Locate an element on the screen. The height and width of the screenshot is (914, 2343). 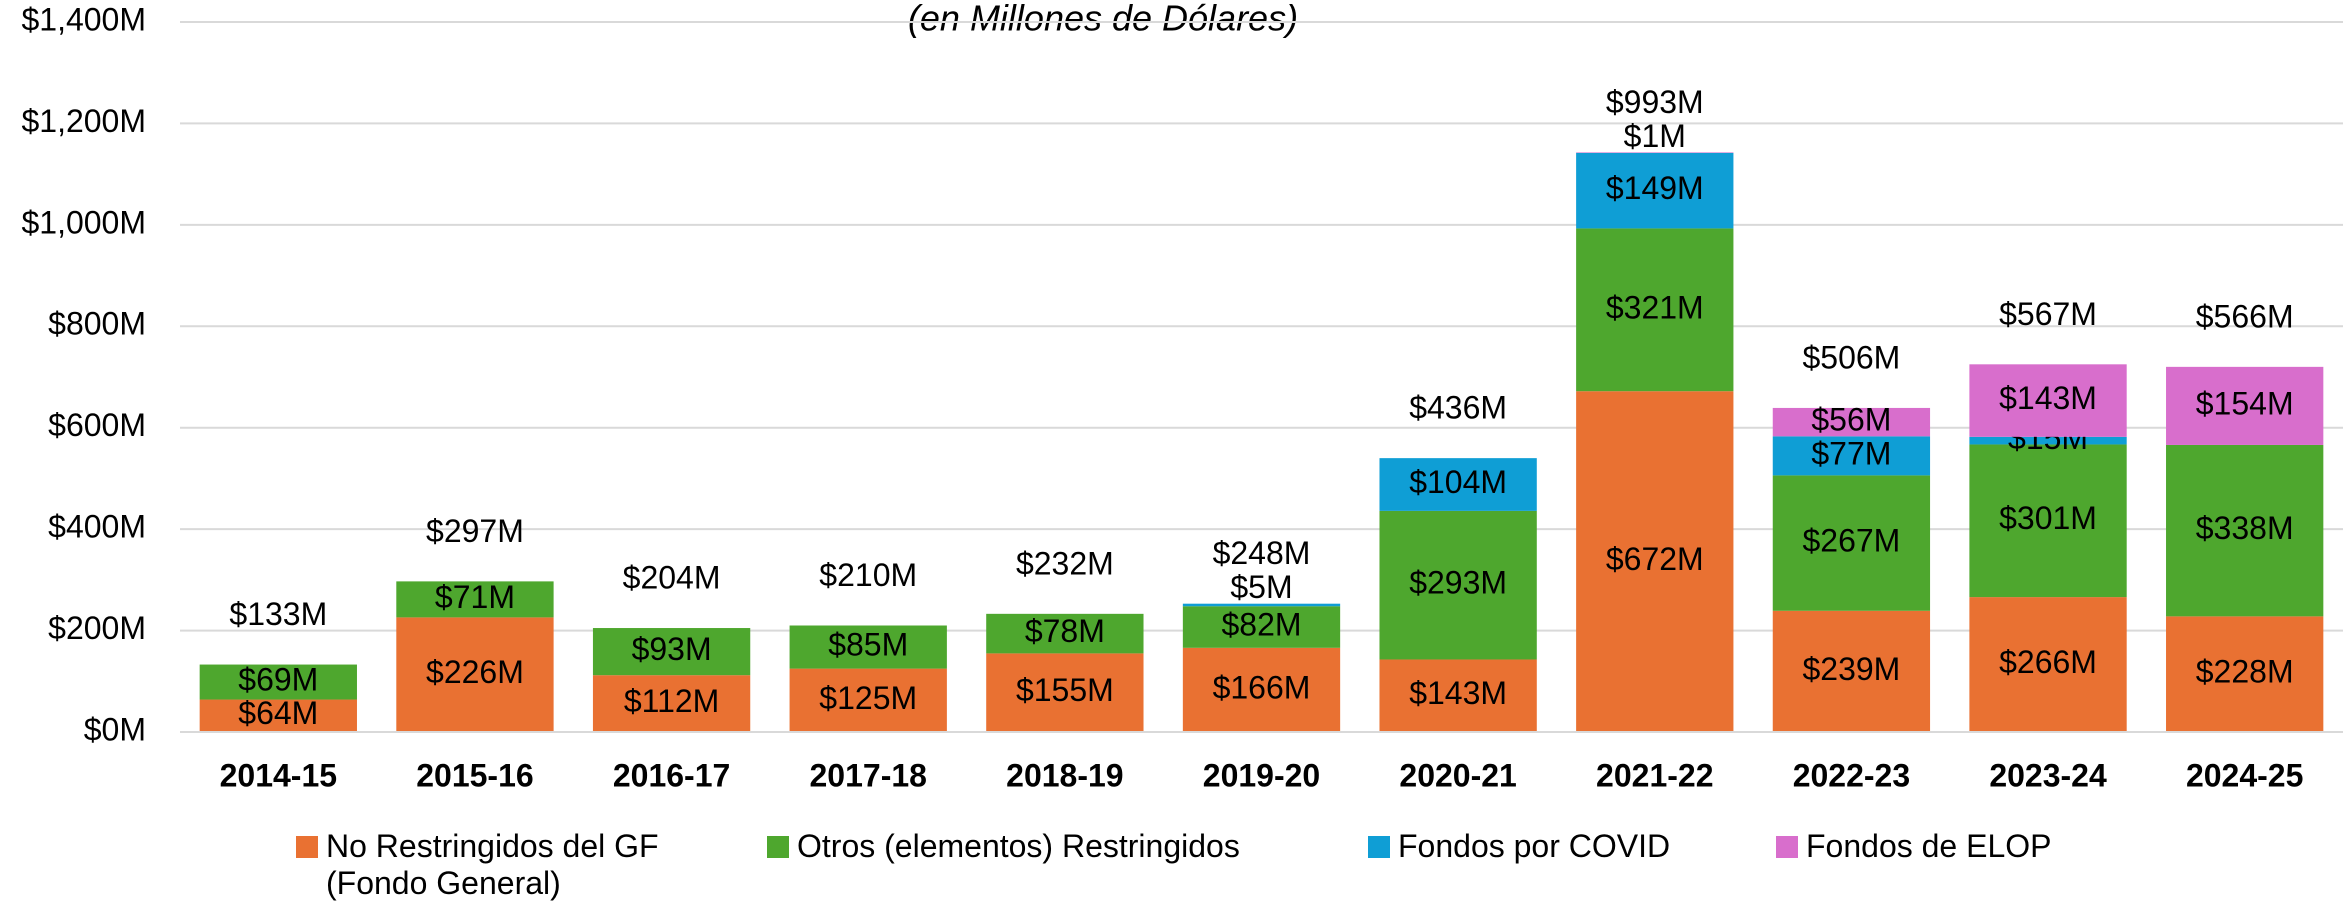
y-tick-label: $0M is located at coordinates (115, 729).